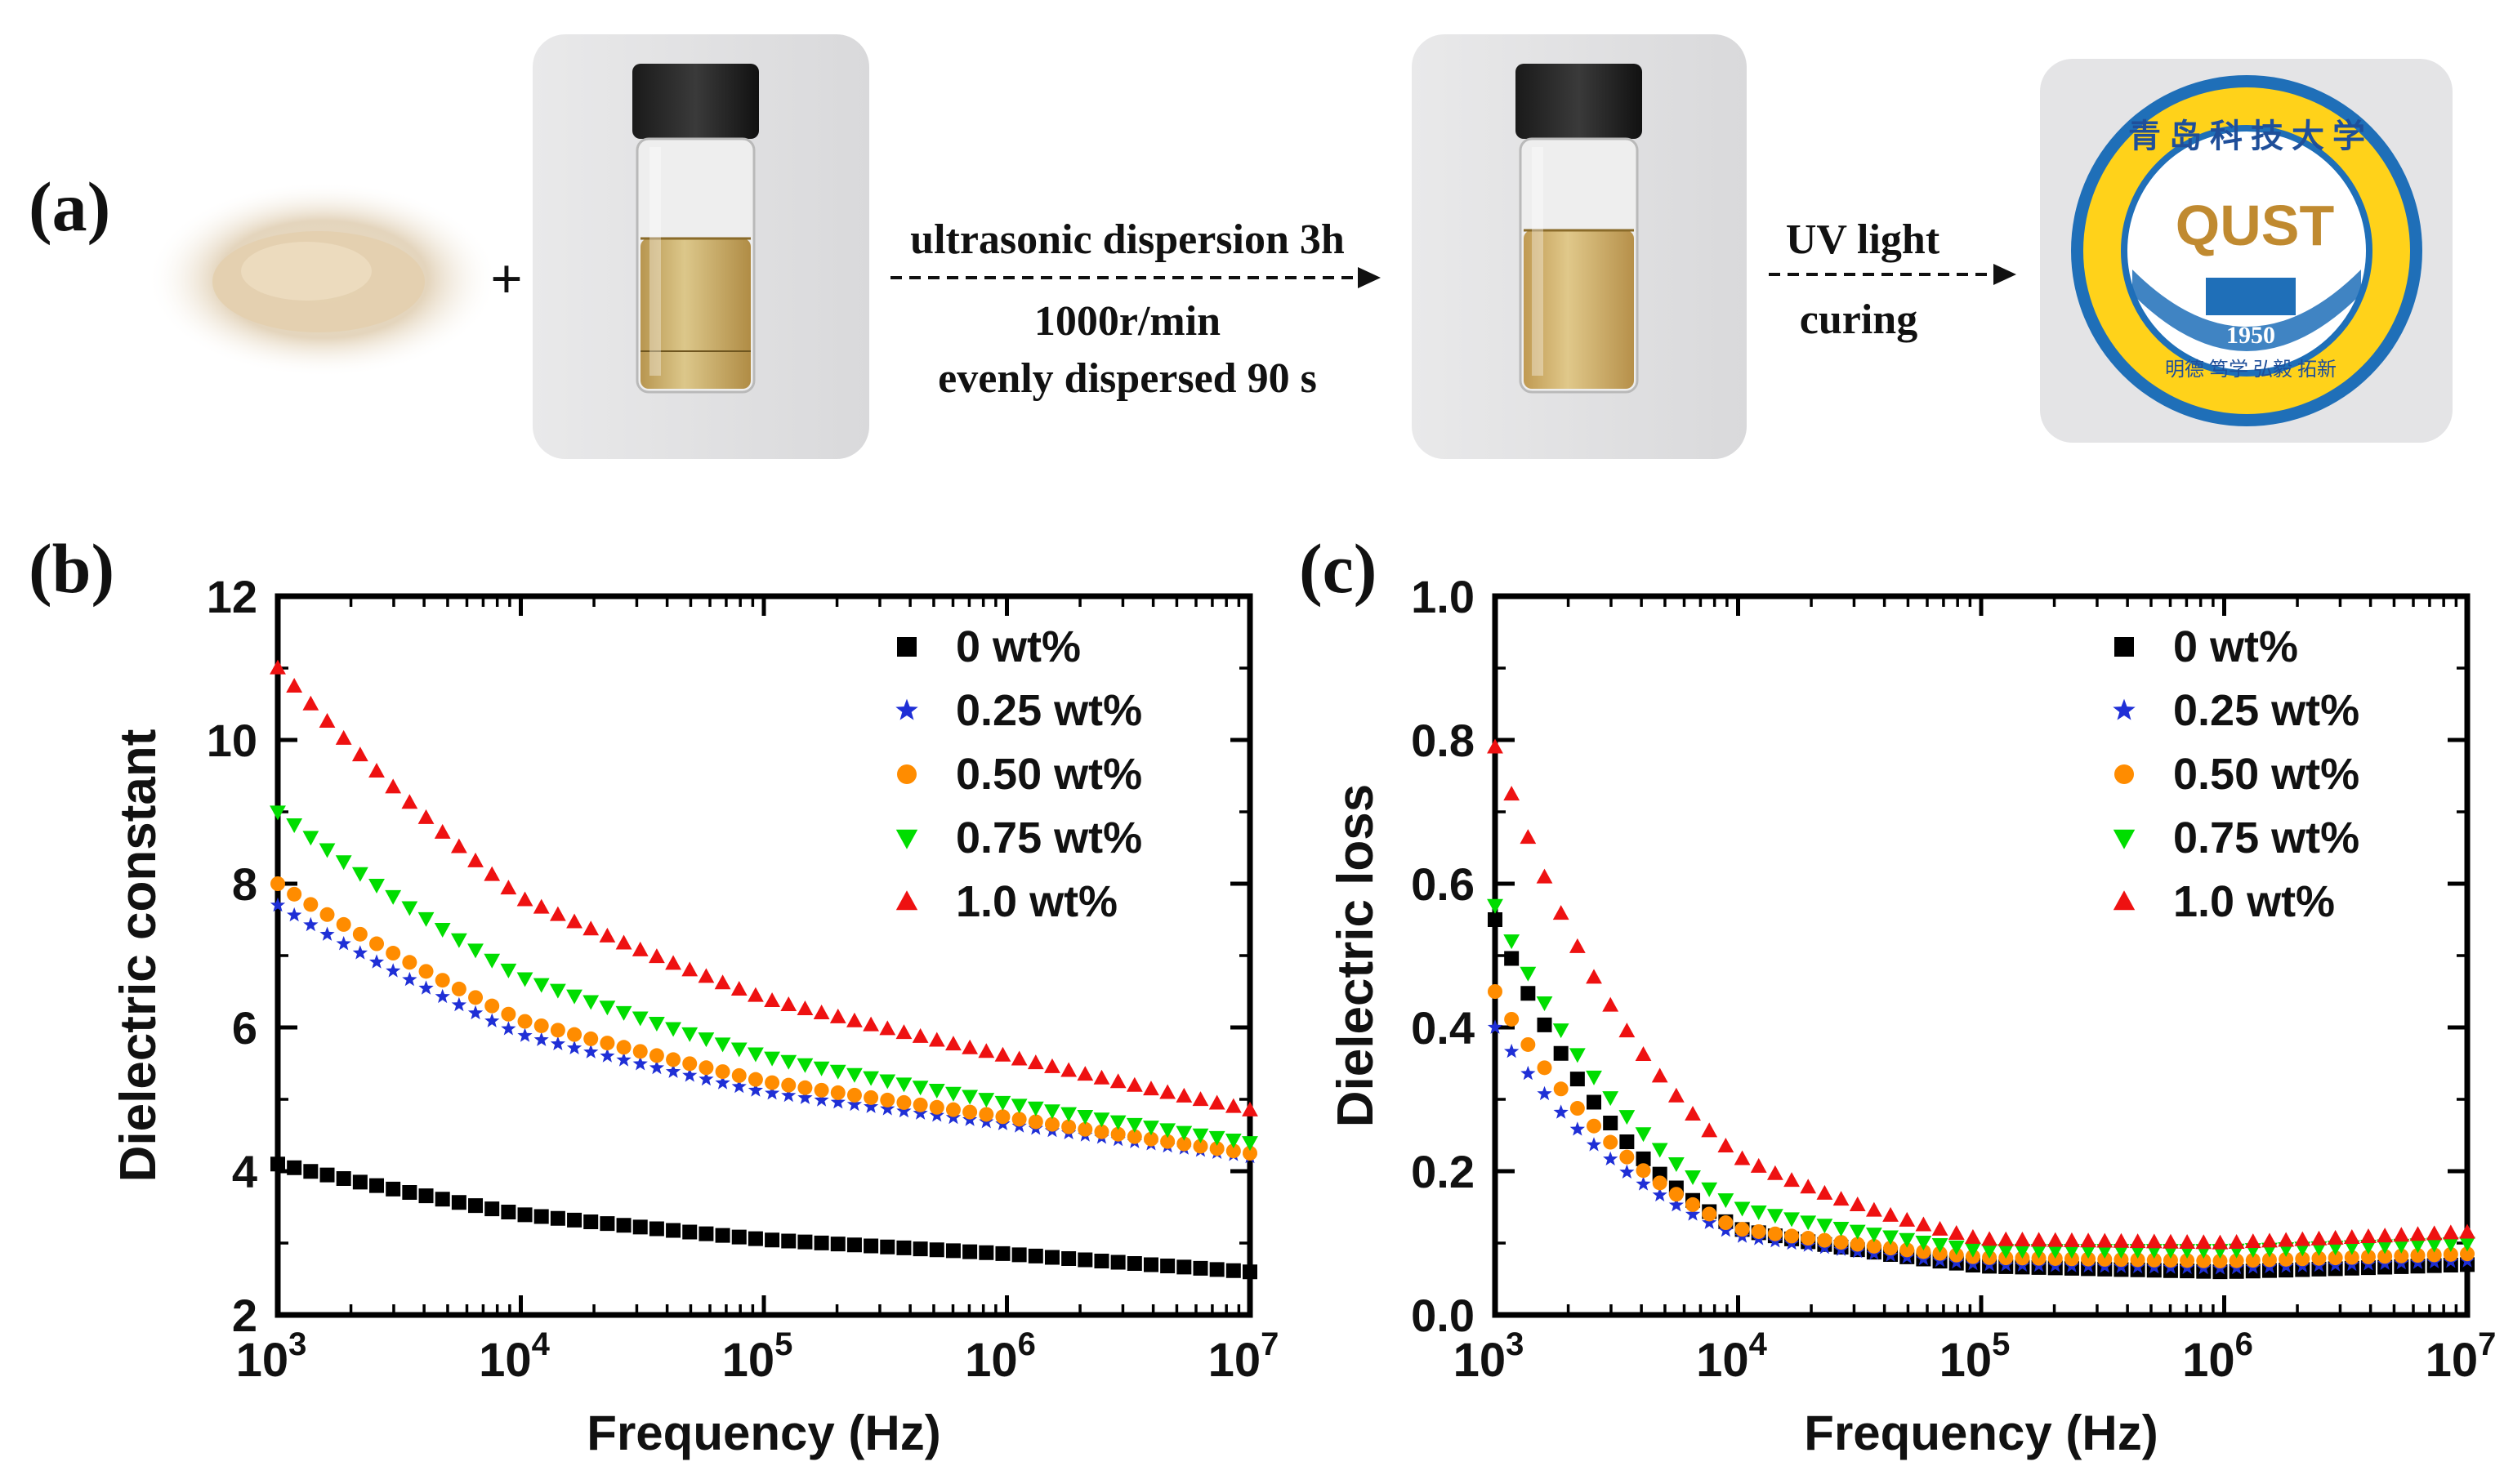  I want to click on y-tick-label: 10, so click(232, 740).